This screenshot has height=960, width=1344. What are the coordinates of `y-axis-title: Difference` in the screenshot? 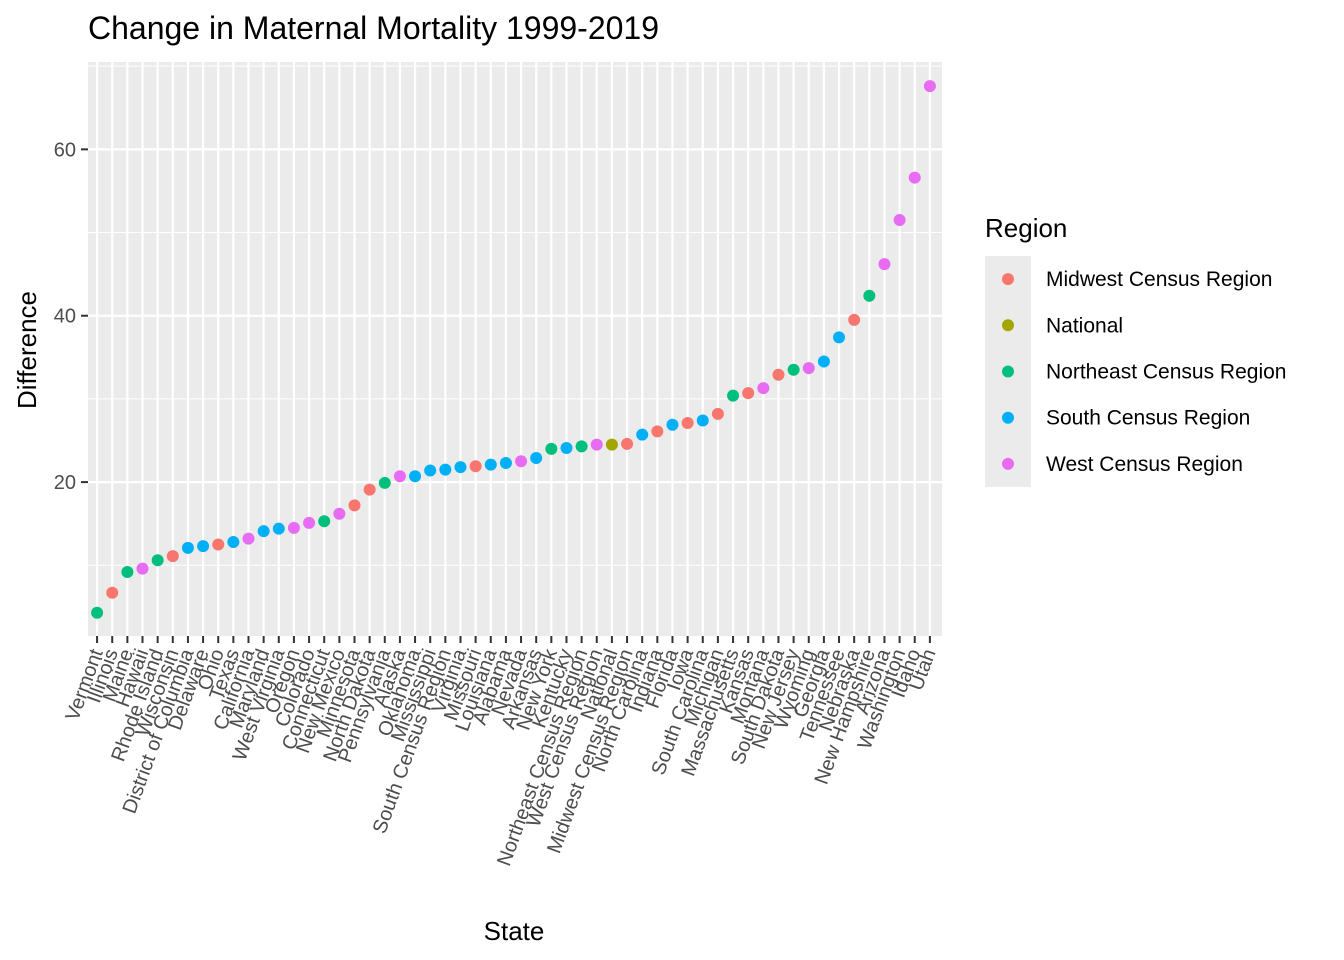 It's located at (27, 350).